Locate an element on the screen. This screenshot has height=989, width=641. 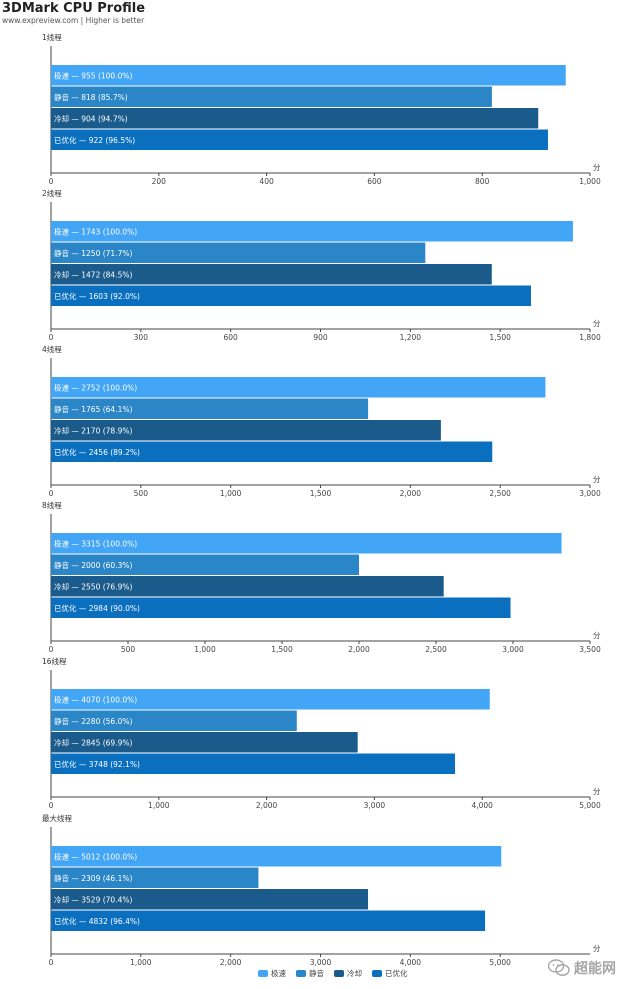
bar-label: 静音 — 1765 (64.1%) is located at coordinates (93, 409).